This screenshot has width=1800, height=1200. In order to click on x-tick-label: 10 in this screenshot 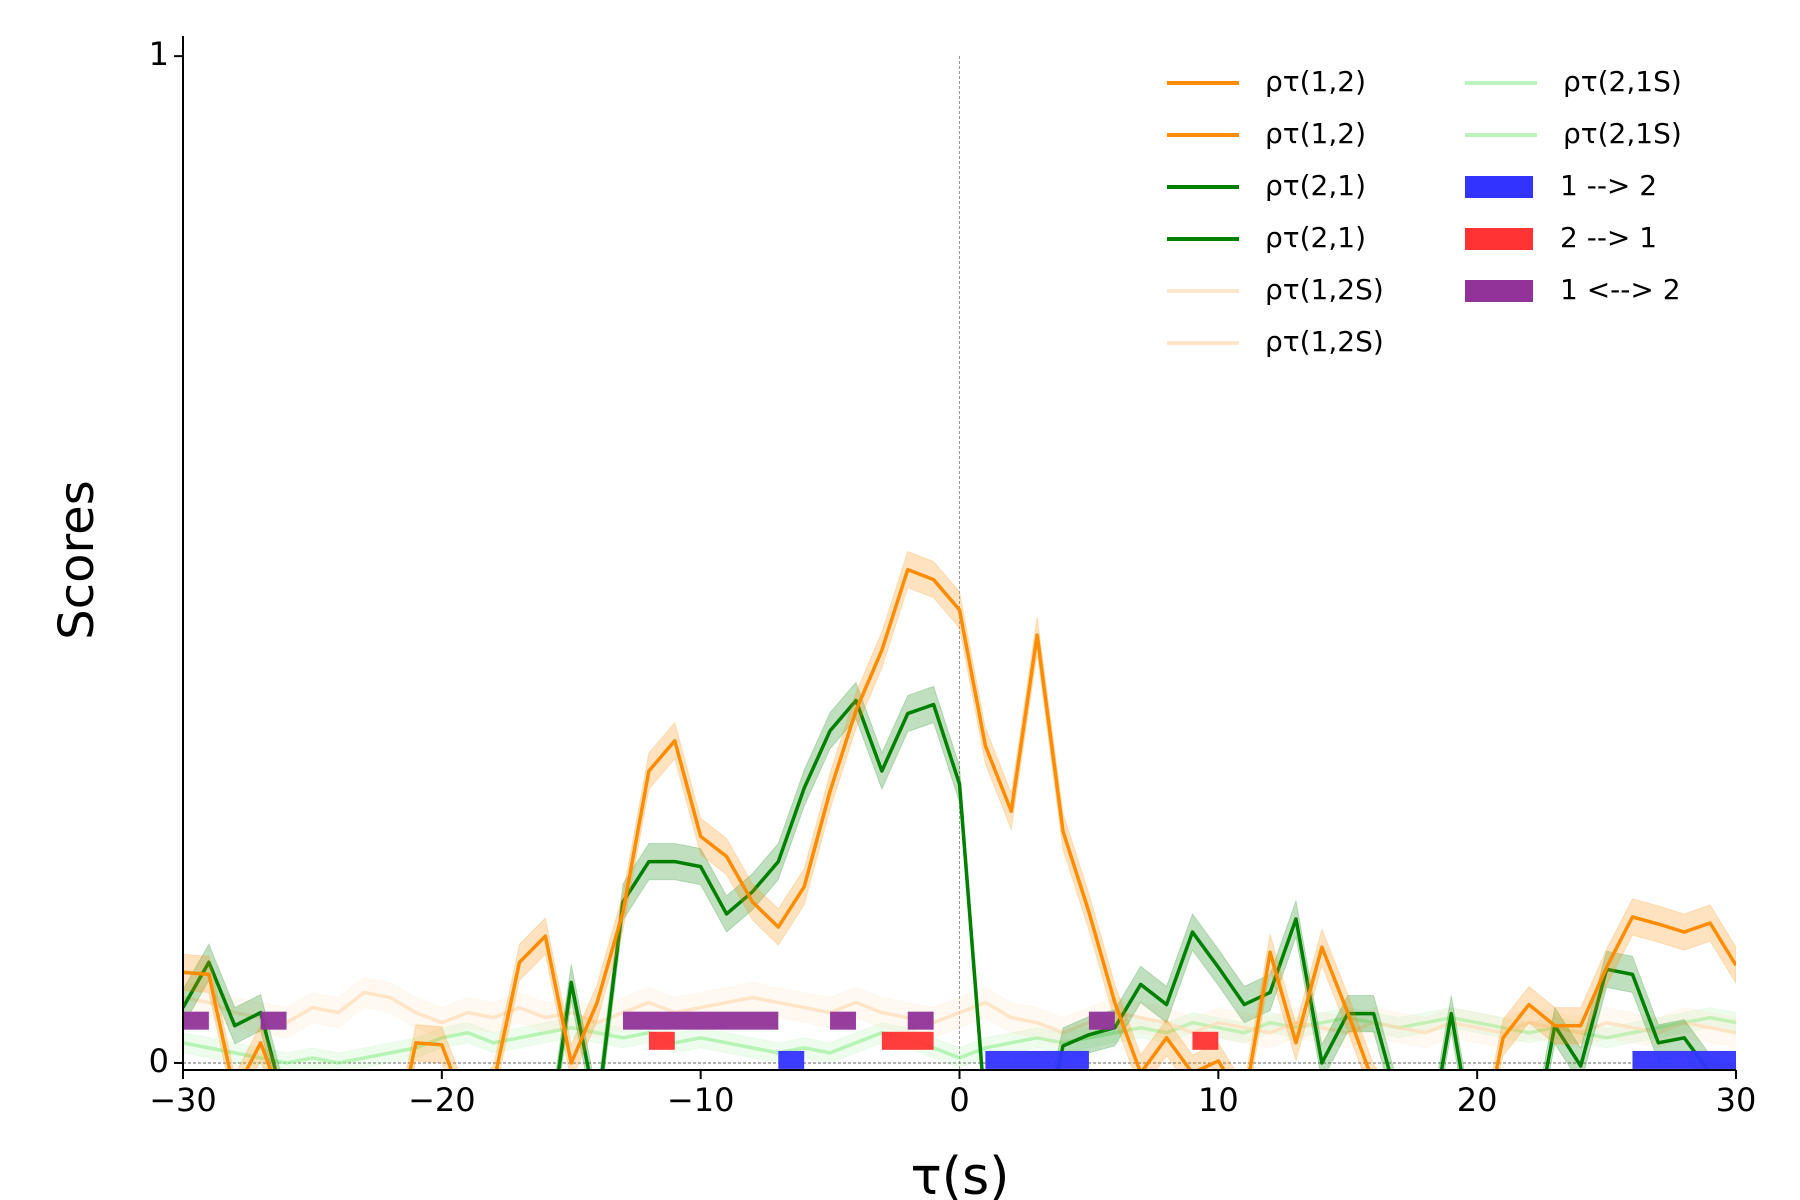, I will do `click(1218, 1100)`.